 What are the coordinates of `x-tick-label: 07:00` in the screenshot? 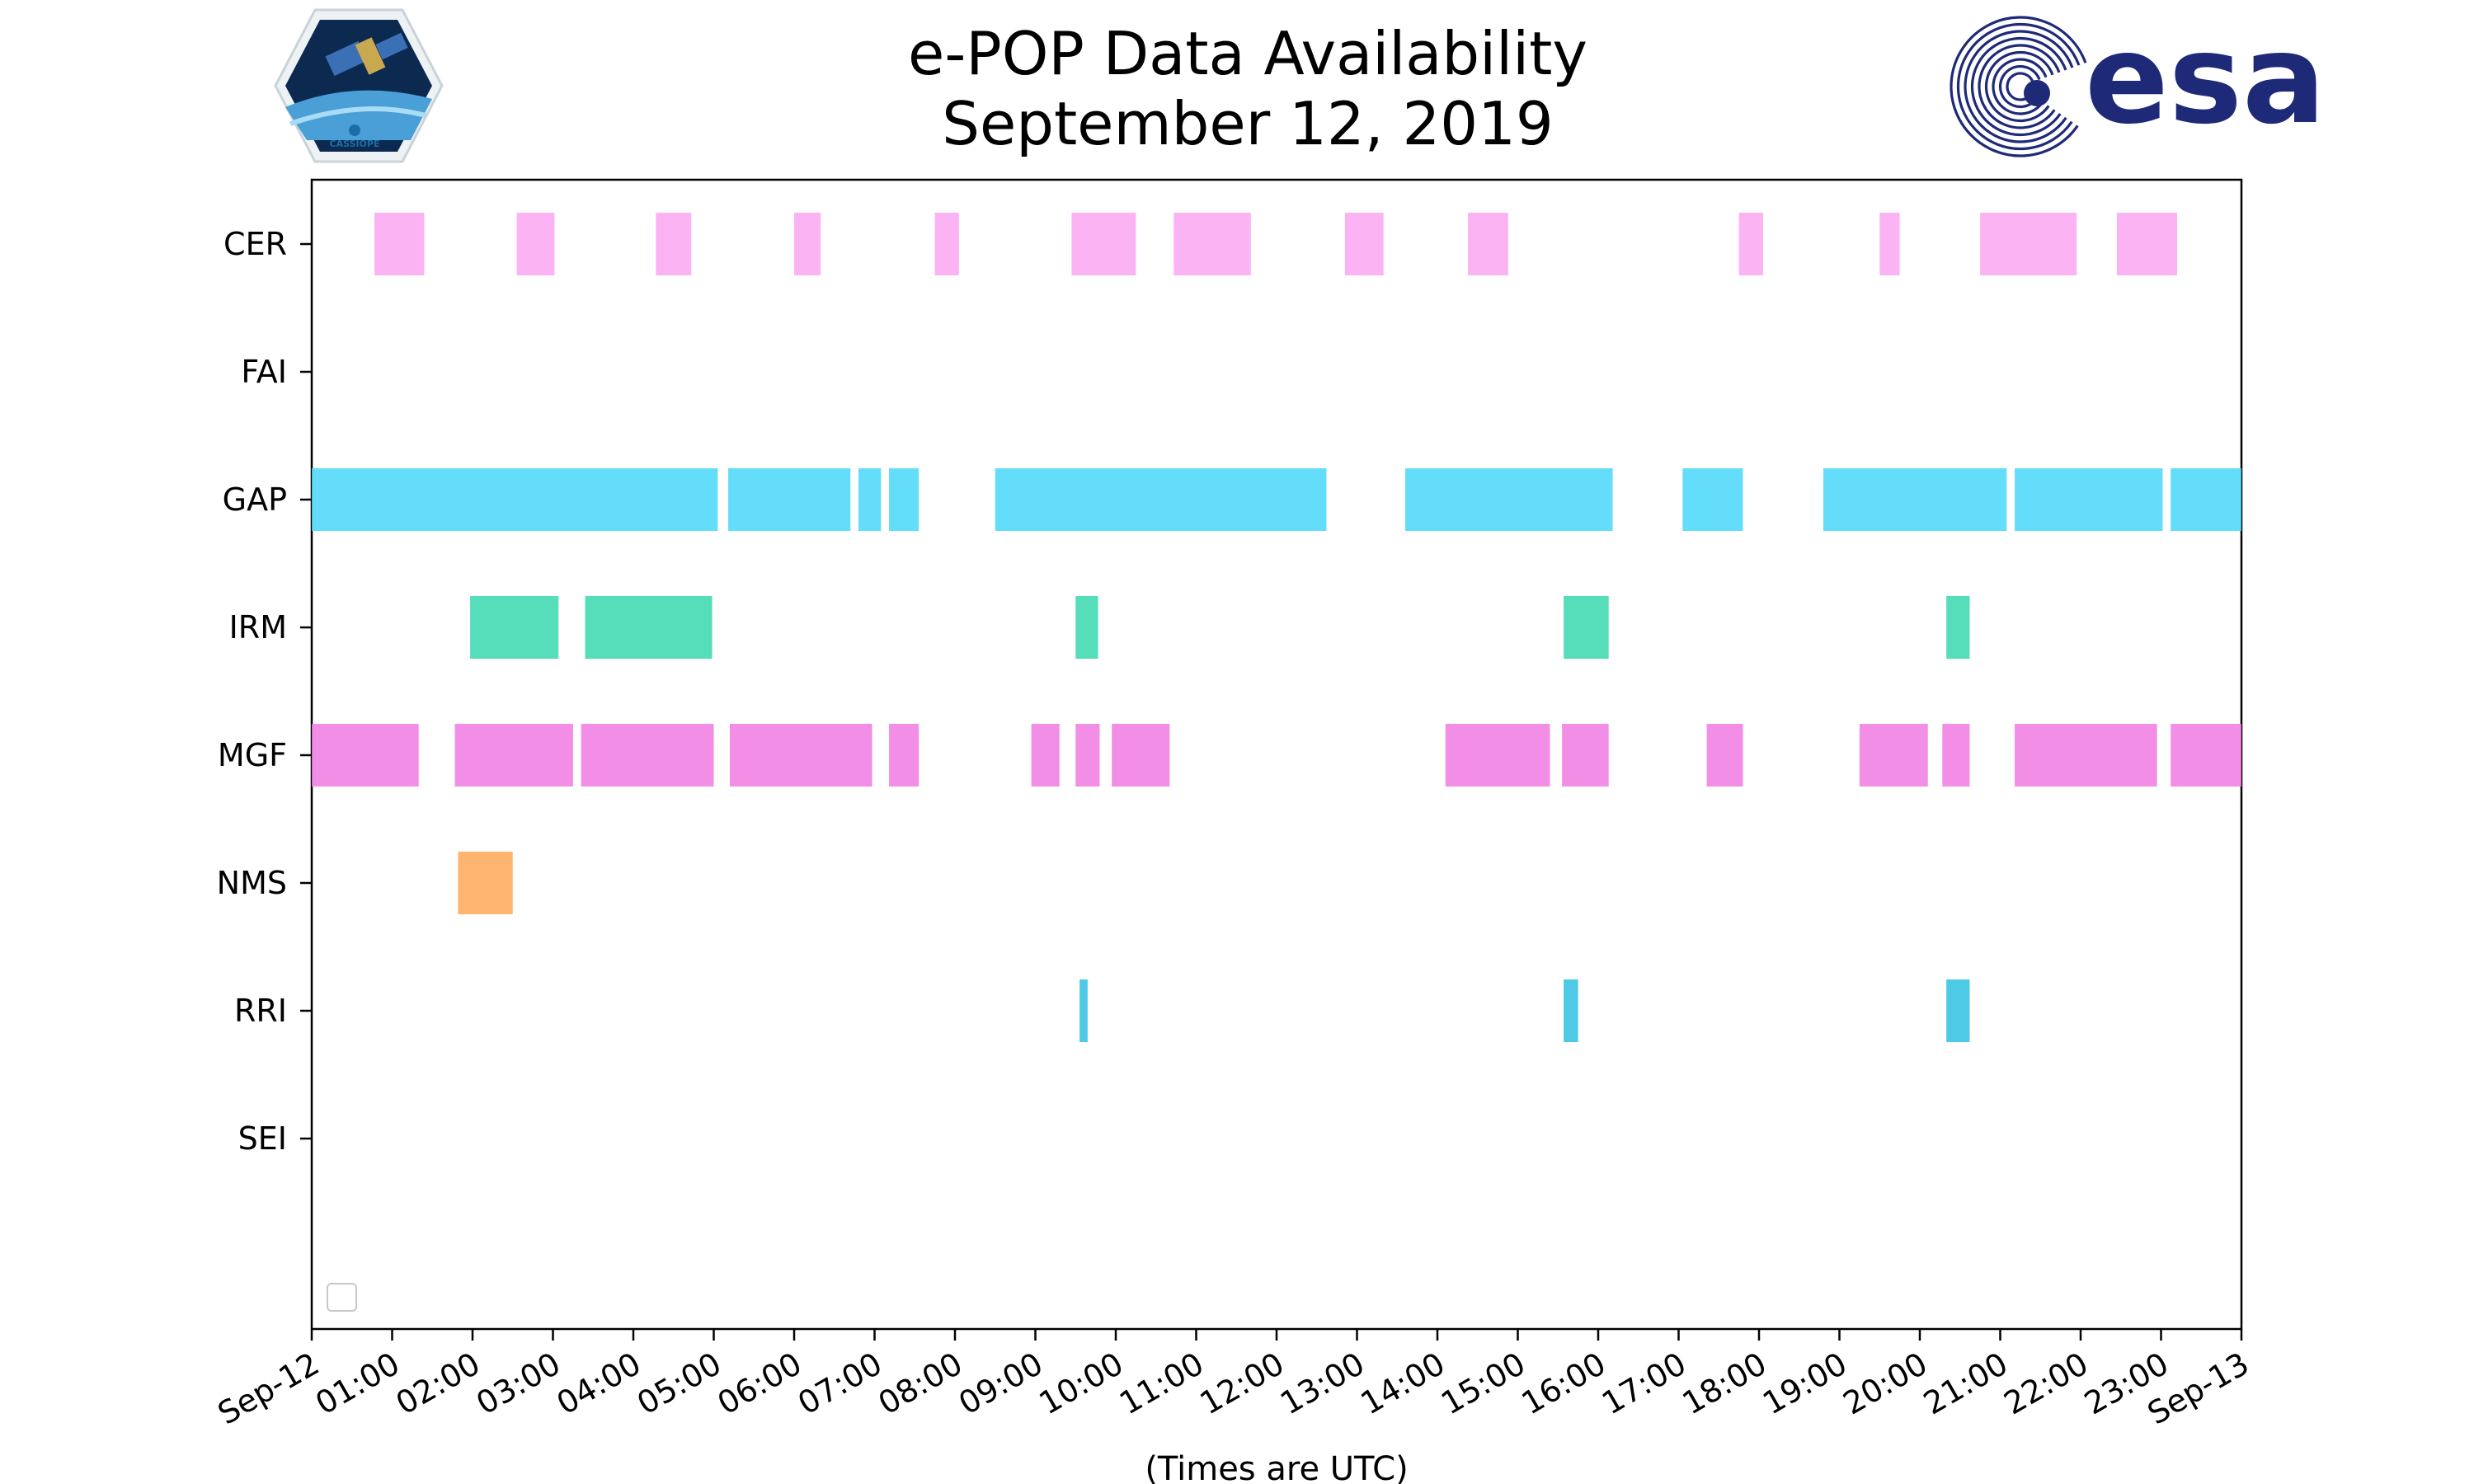 It's located at (840, 1383).